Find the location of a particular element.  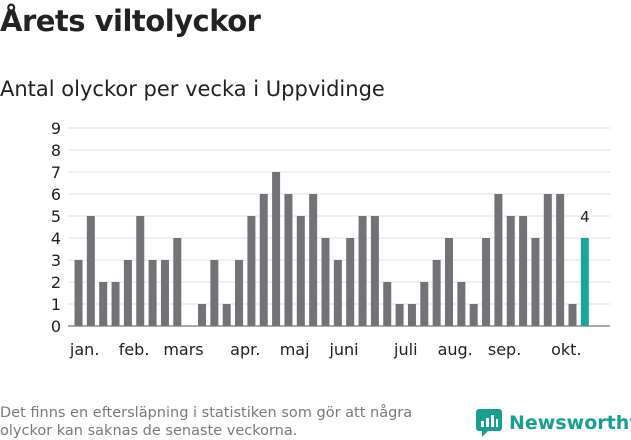

data-labels: 4 is located at coordinates (585, 217).